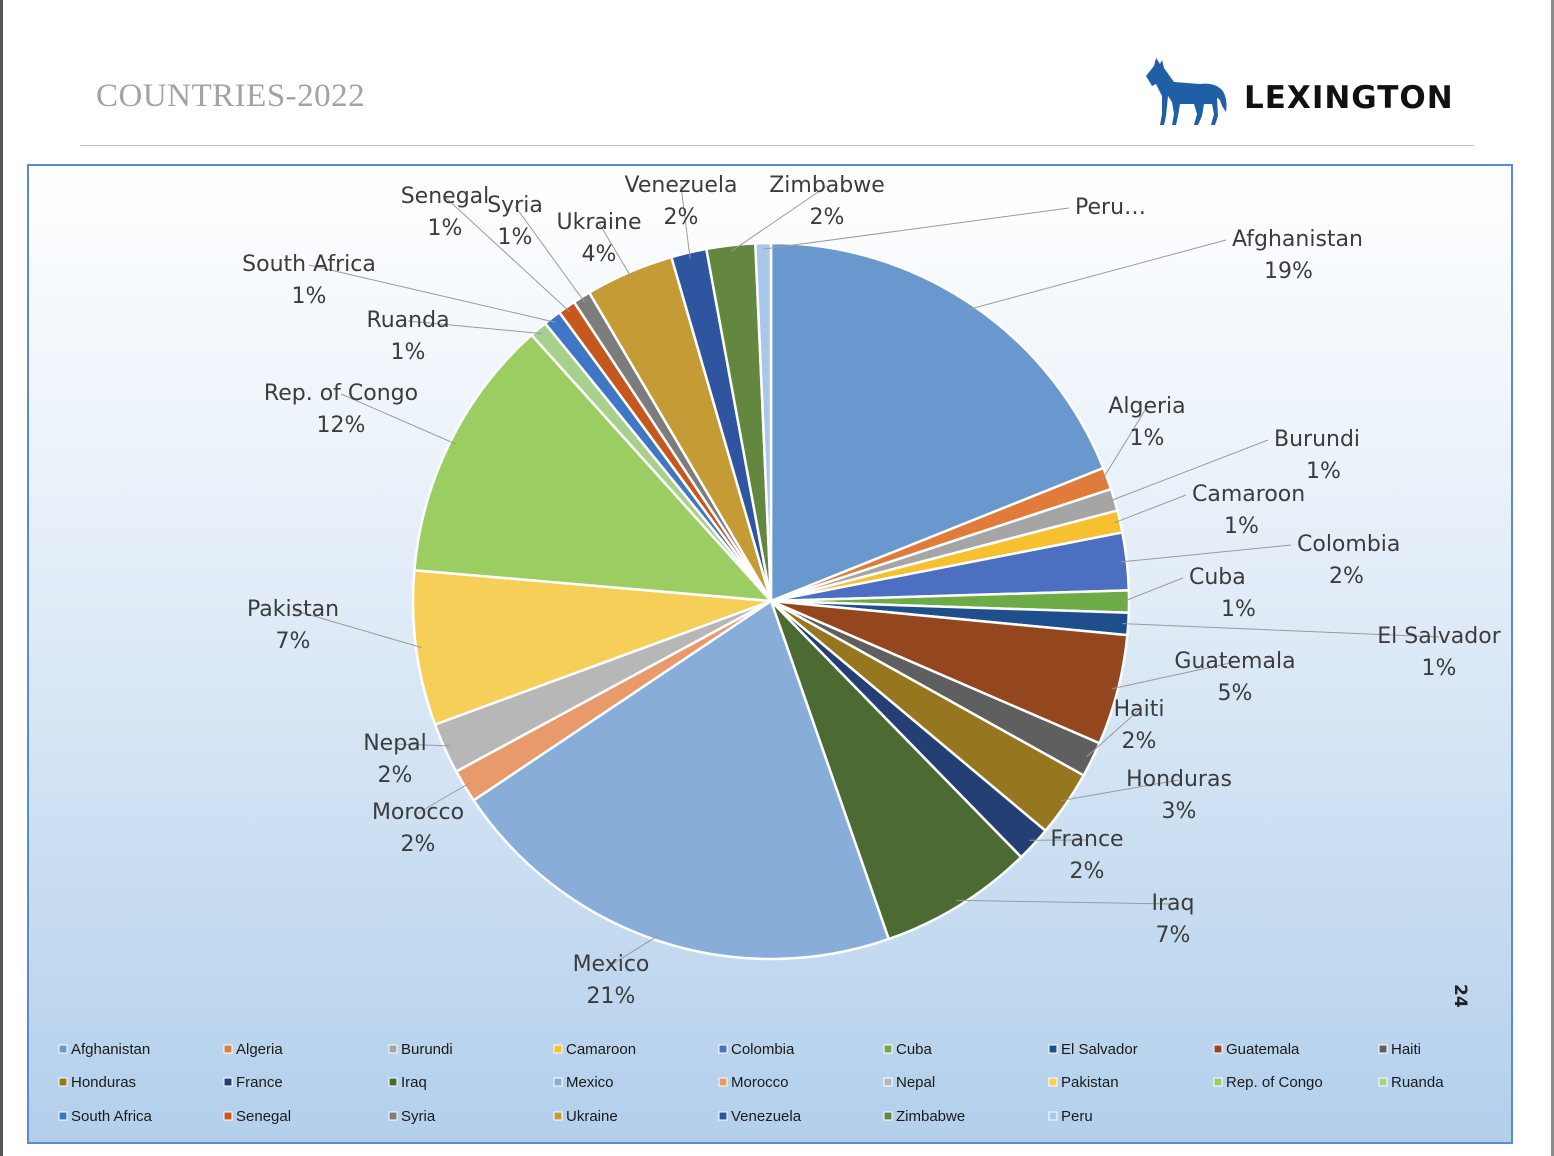  I want to click on data-label-name: France, so click(1086, 839).